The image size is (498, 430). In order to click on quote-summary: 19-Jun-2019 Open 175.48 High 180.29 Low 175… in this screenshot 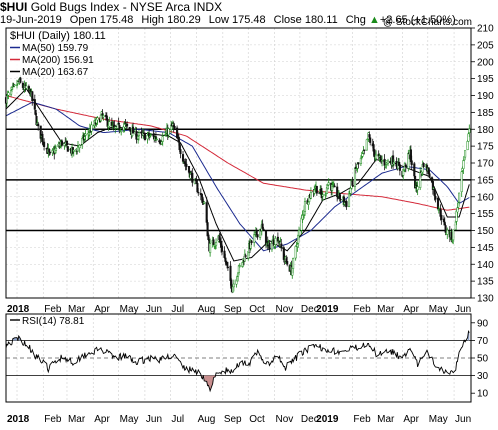, I will do `click(228, 20)`.